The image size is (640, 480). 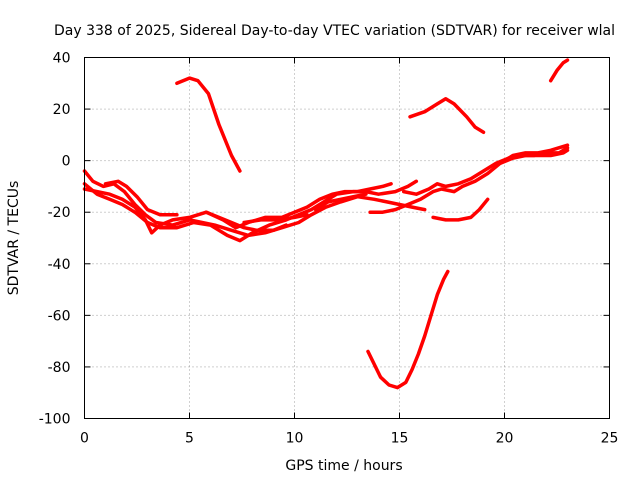 I want to click on y-tick-label: -60, so click(x=59, y=316).